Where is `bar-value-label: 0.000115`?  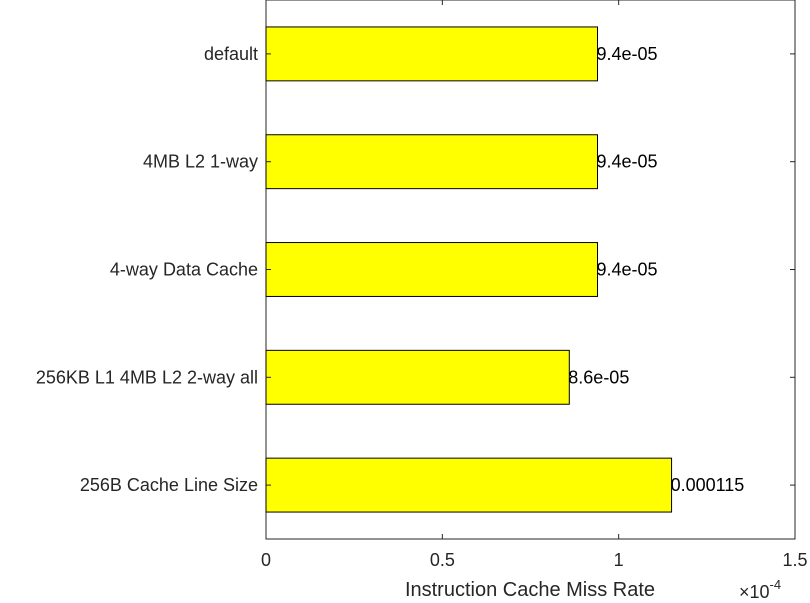 bar-value-label: 0.000115 is located at coordinates (708, 485).